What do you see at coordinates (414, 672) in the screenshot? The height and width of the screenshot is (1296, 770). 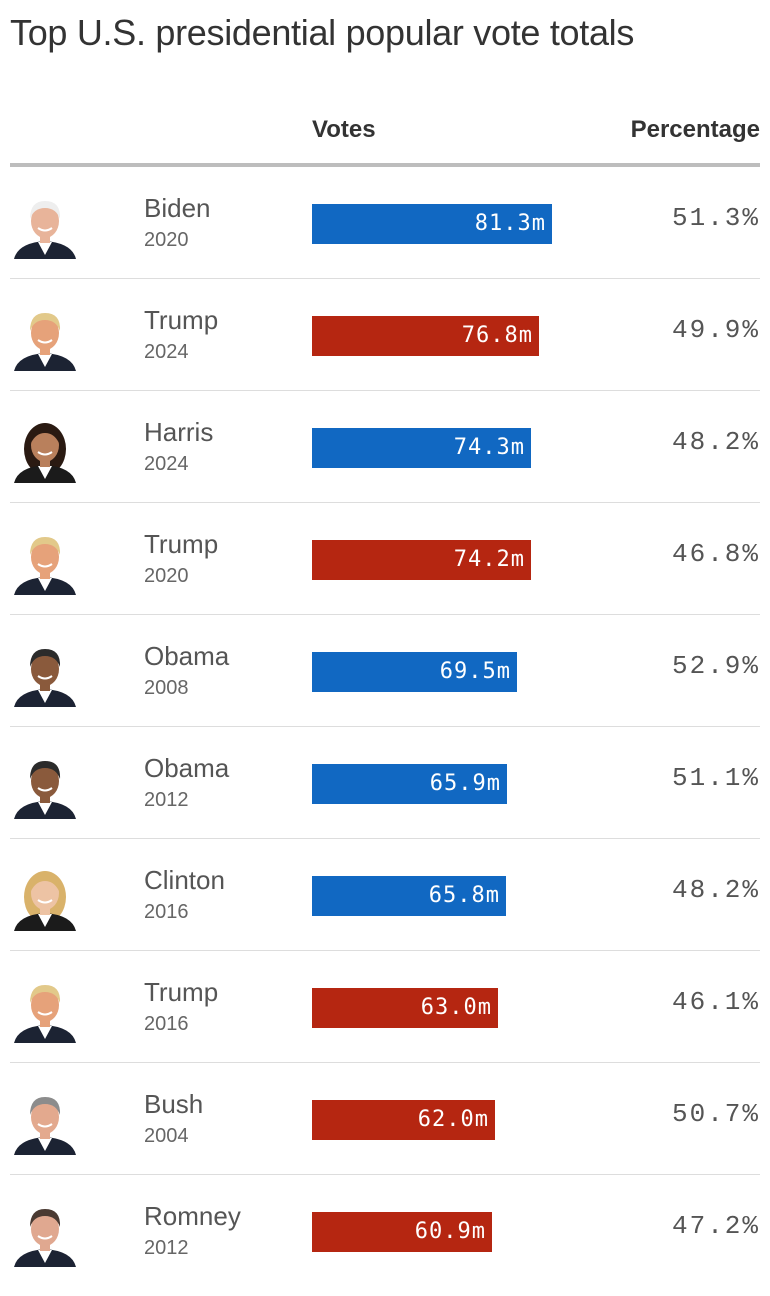 I see `vote-bar: 69.5m` at bounding box center [414, 672].